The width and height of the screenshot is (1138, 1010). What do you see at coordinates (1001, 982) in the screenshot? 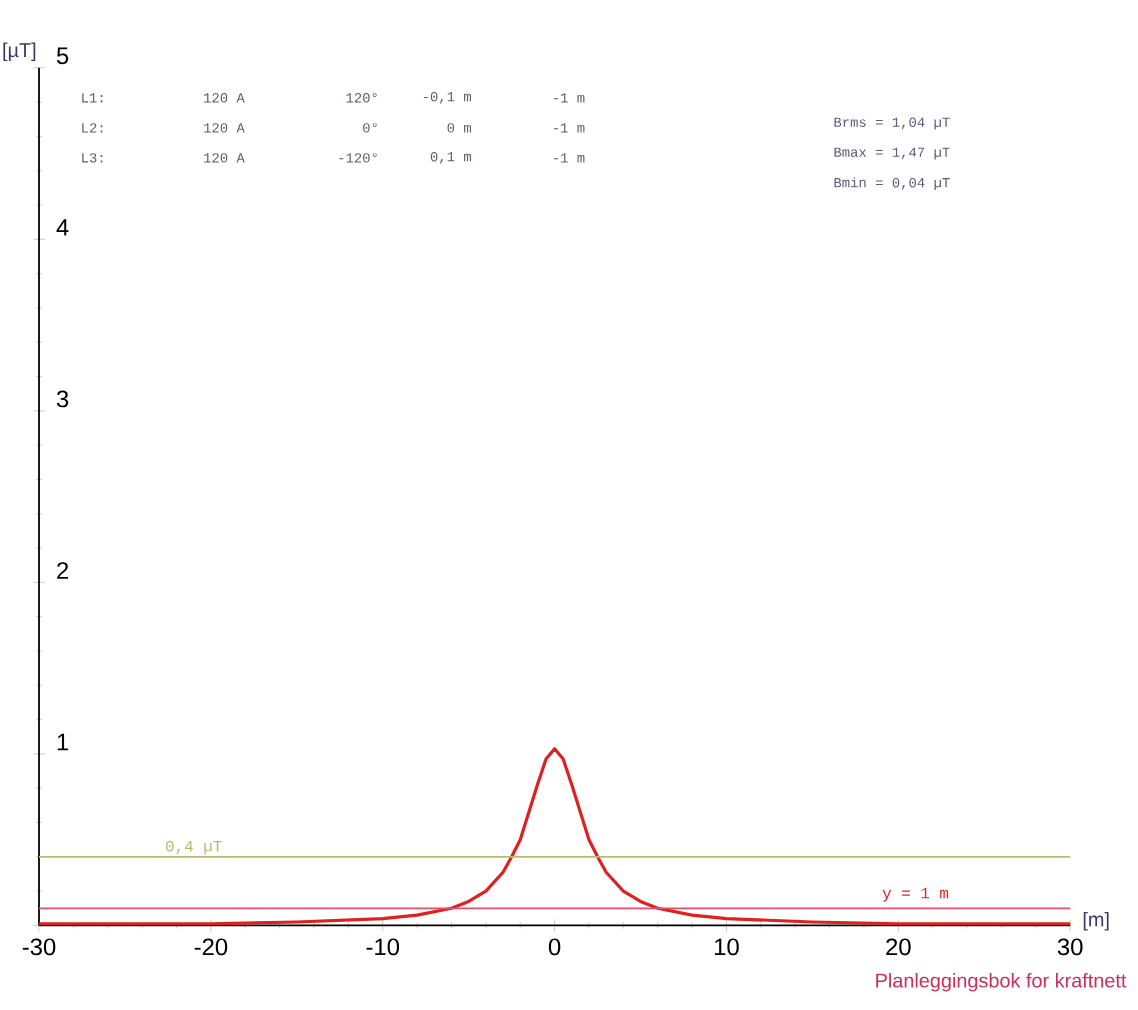
I see `text: Planleggingsbok for kraftnett` at bounding box center [1001, 982].